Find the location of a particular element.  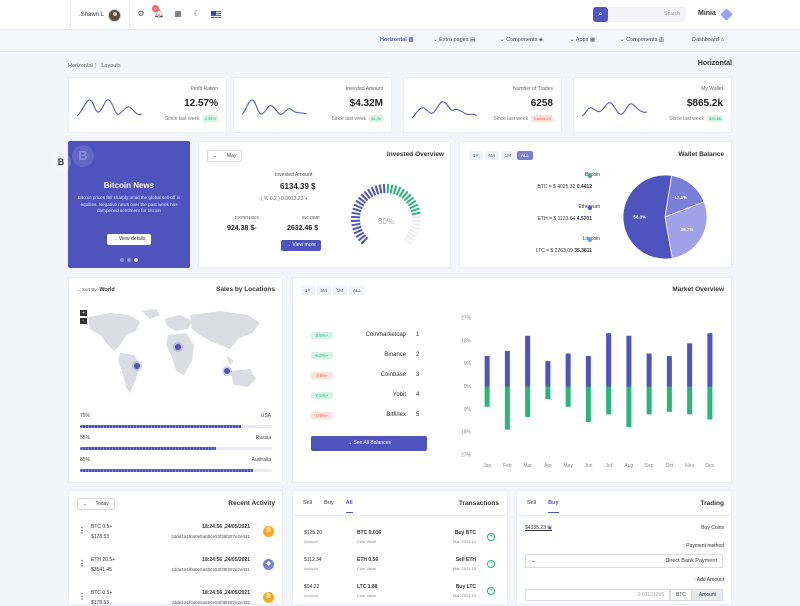

moon-icon: ☾ is located at coordinates (197, 13).